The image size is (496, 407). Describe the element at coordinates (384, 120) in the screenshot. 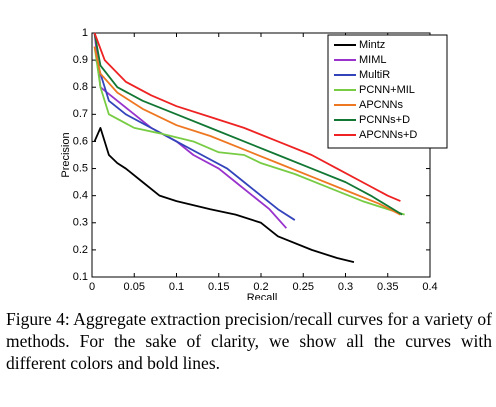

I see `legend-label: PCNNs+D` at that location.